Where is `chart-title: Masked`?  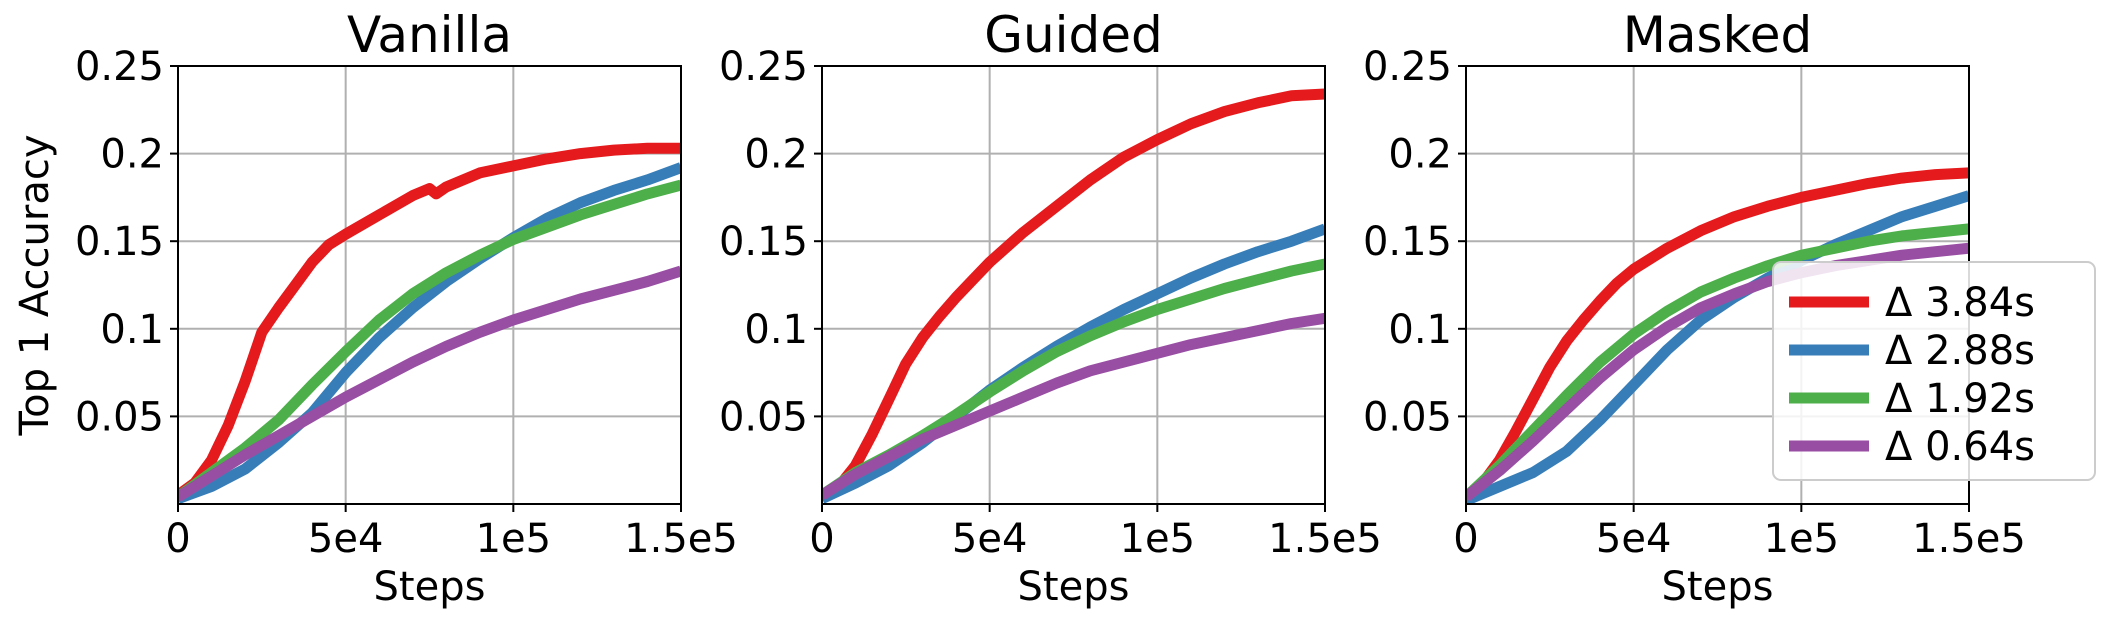 chart-title: Masked is located at coordinates (1718, 35).